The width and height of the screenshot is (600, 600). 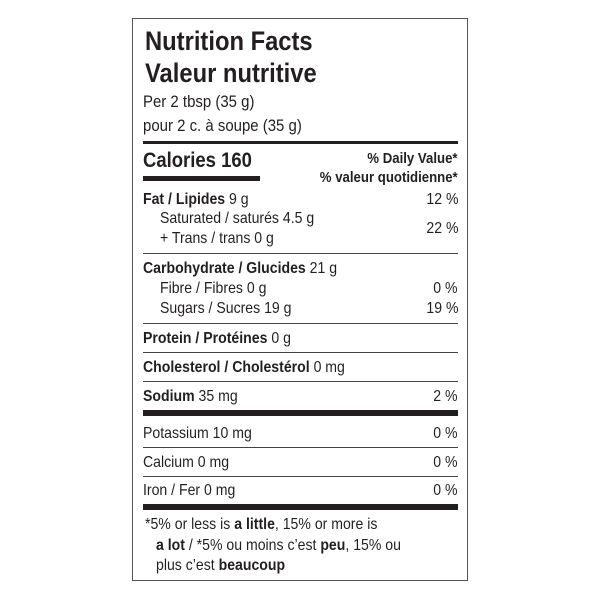 What do you see at coordinates (278, 545) in the screenshot?
I see `footnote-line-2: a lot / *5% ou moins c’est peu, 15% ou` at bounding box center [278, 545].